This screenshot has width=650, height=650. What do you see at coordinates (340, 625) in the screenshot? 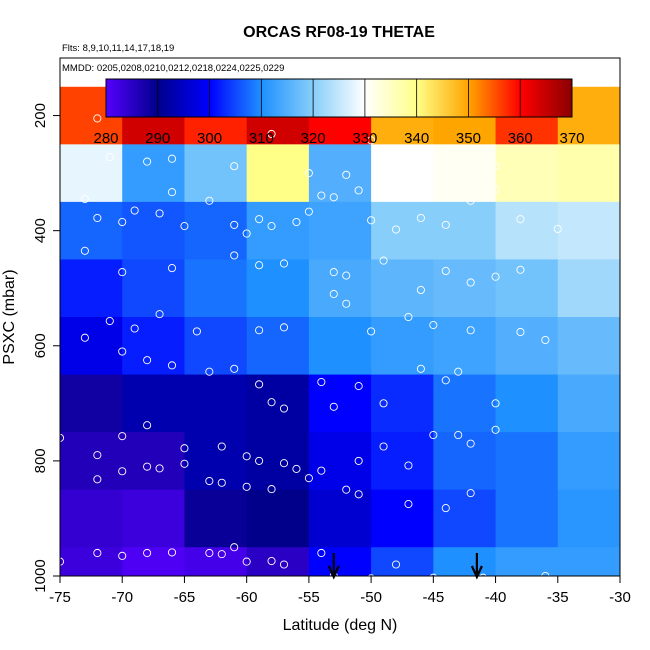
I see `x-axis-label: Latitude (deg N)` at bounding box center [340, 625].